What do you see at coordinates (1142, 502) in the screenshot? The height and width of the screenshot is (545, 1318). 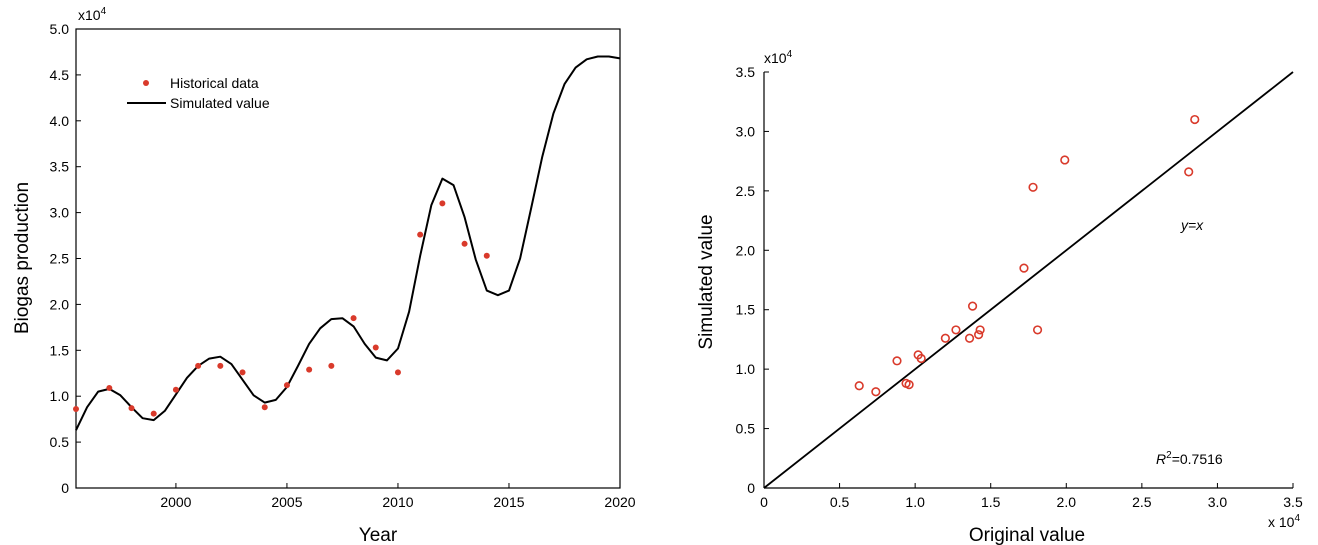 I see `right-x-tick-label: 2.5` at bounding box center [1142, 502].